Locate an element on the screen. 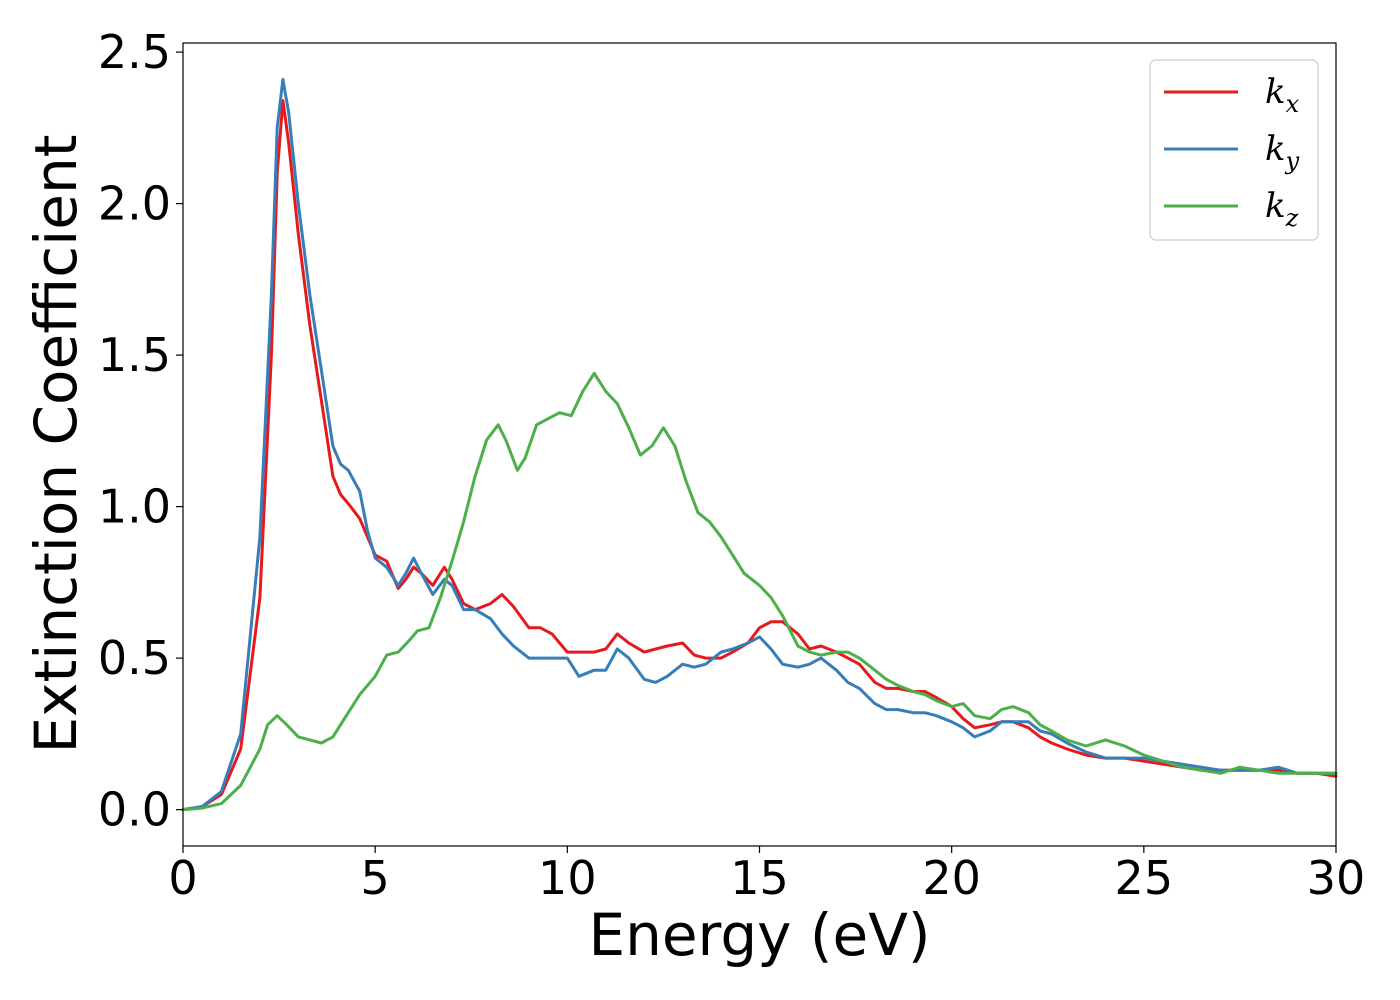 This screenshot has height=1000, width=1400. legend-label-subscript: z is located at coordinates (1292, 218).